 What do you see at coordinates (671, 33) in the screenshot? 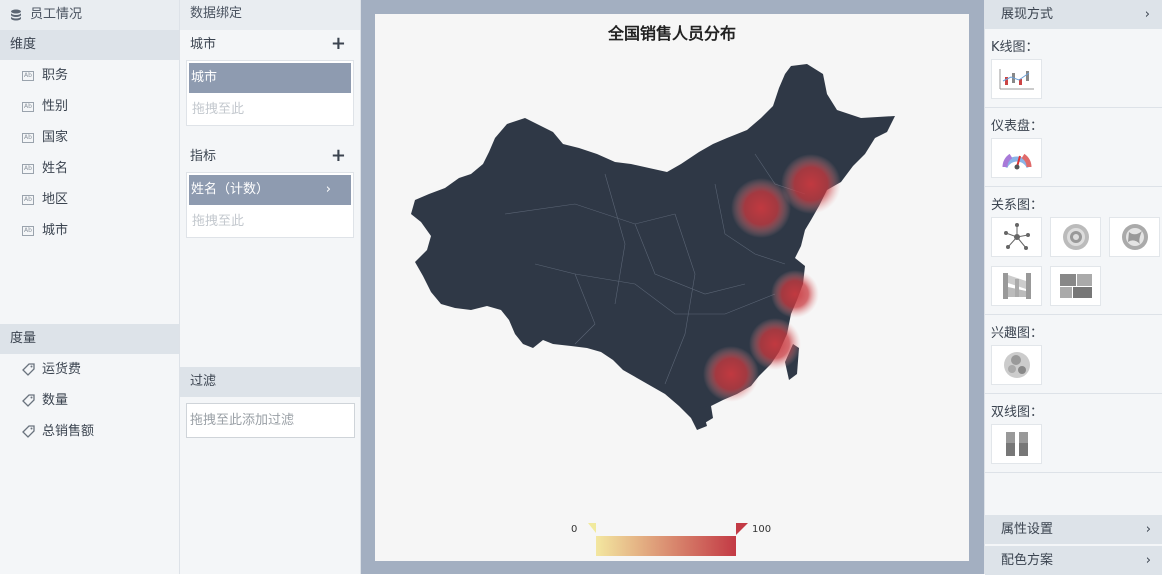
I see `chart-title: 全国销售人员分布` at bounding box center [671, 33].